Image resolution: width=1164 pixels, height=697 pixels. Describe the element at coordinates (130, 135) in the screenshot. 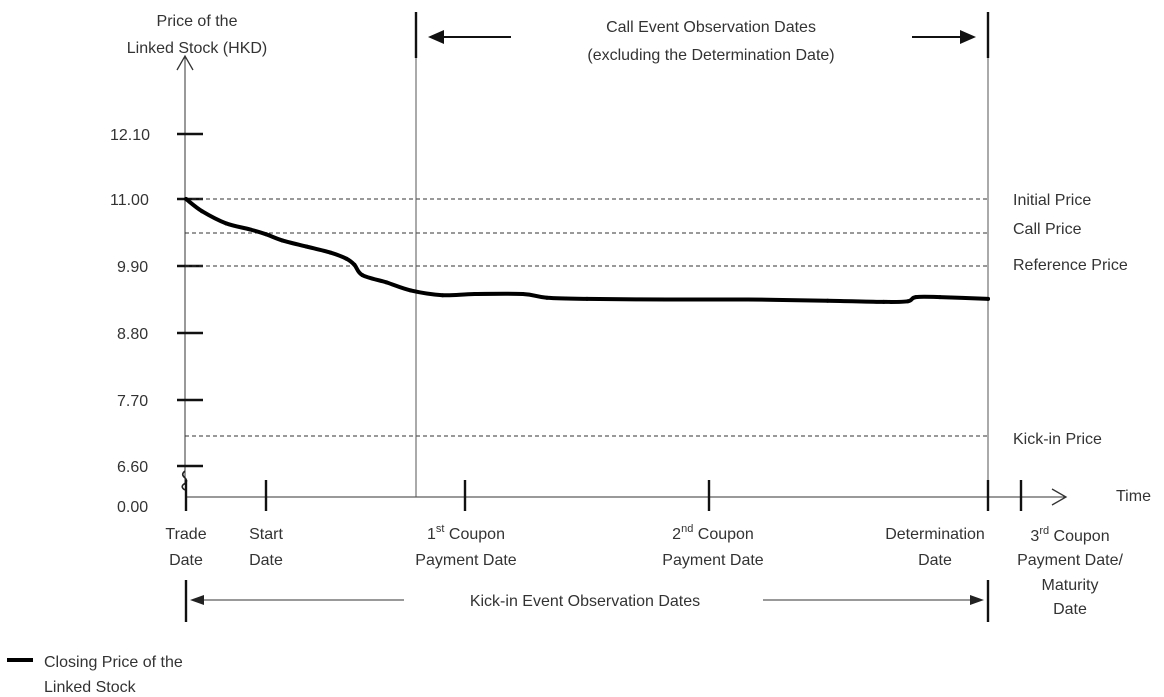

I see `y-tick-label-12-10: 12.10` at that location.